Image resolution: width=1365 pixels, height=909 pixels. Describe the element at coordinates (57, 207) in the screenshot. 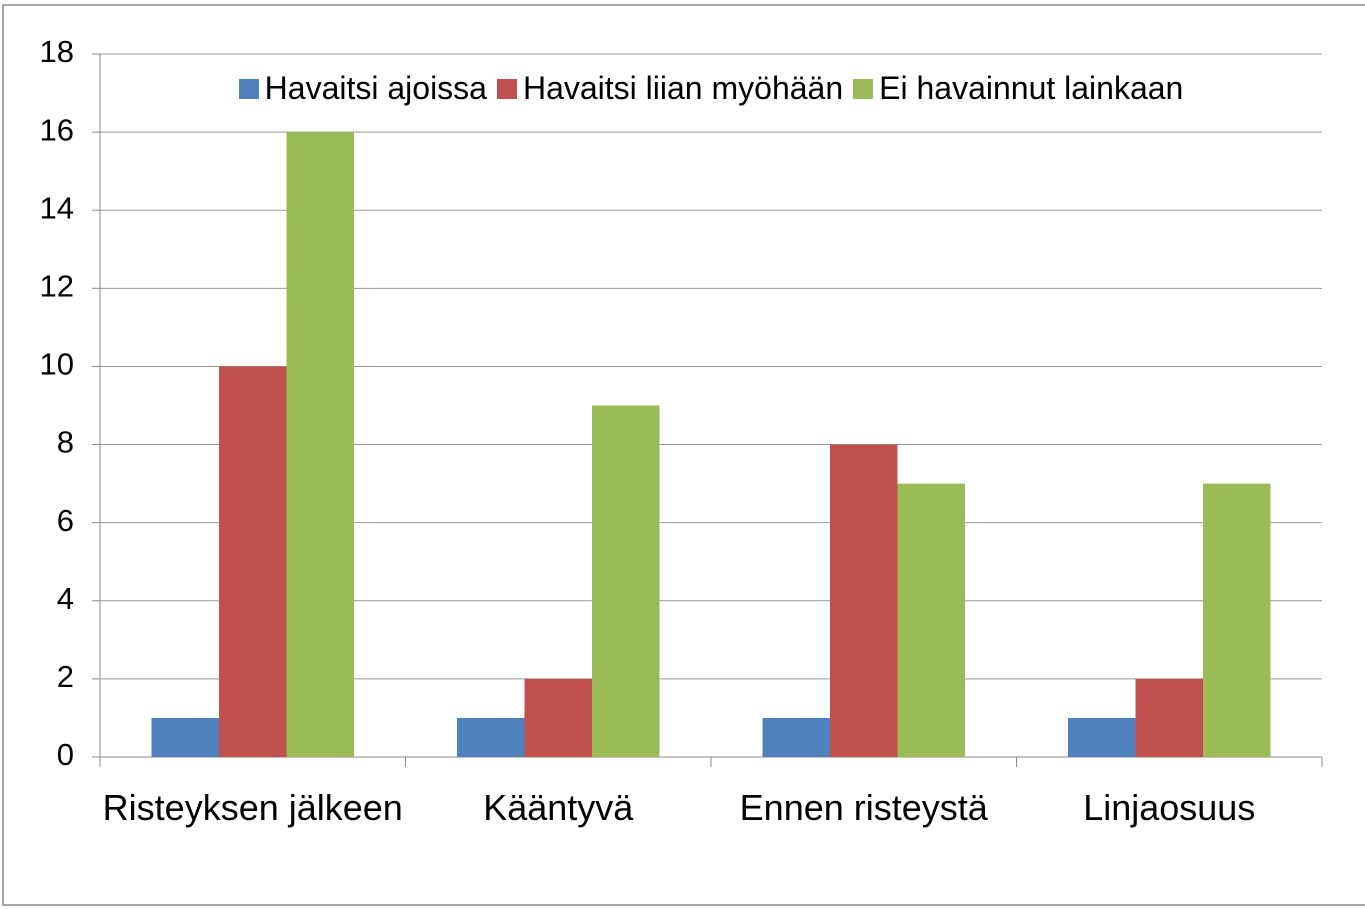

I see `y-tick-label: 14` at that location.